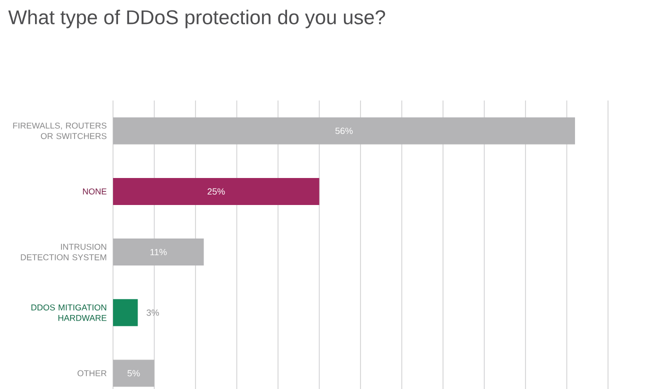 This screenshot has height=389, width=665. I want to click on data-label: 11%, so click(158, 252).